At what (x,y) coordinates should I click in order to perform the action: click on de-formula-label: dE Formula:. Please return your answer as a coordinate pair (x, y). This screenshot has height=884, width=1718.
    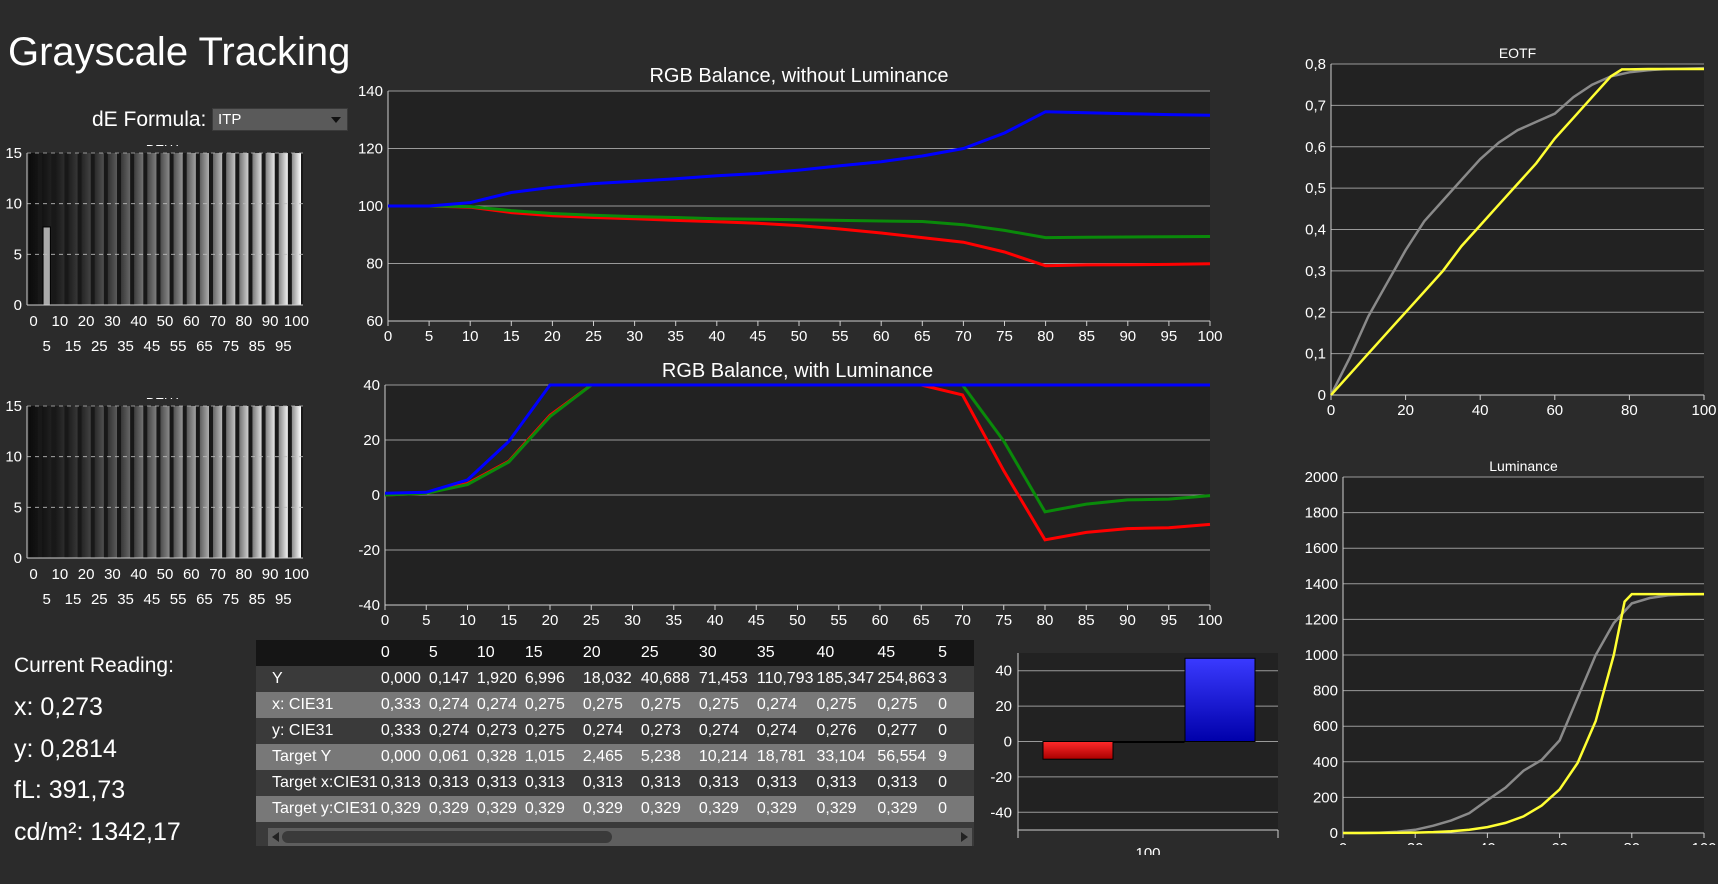
    Looking at the image, I should click on (149, 119).